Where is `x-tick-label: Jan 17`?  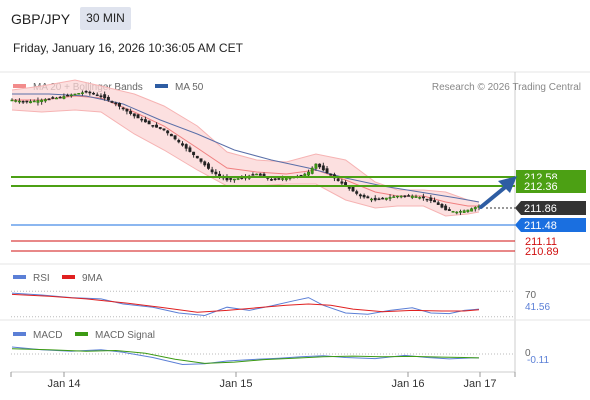
x-tick-label: Jan 17 is located at coordinates (479, 384).